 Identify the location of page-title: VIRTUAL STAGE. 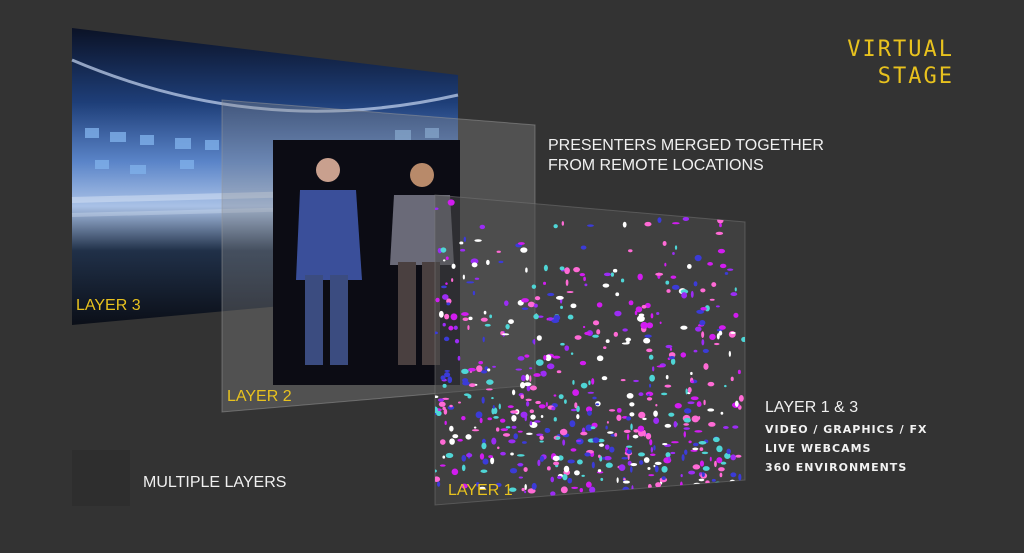
(900, 63).